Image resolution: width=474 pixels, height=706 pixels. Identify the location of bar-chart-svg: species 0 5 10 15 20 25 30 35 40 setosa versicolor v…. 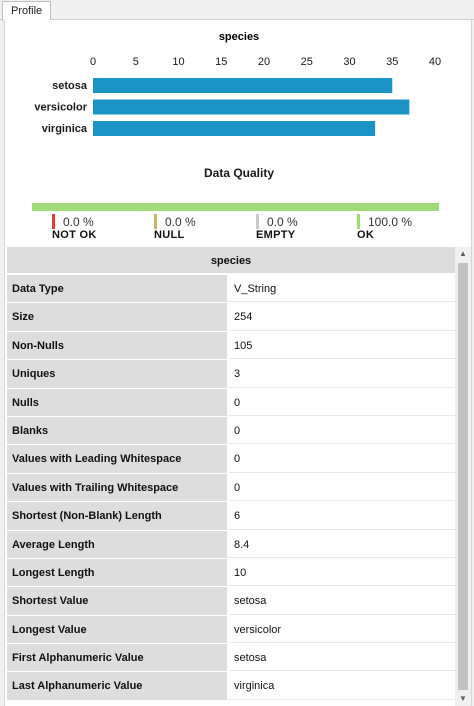
(237, 83).